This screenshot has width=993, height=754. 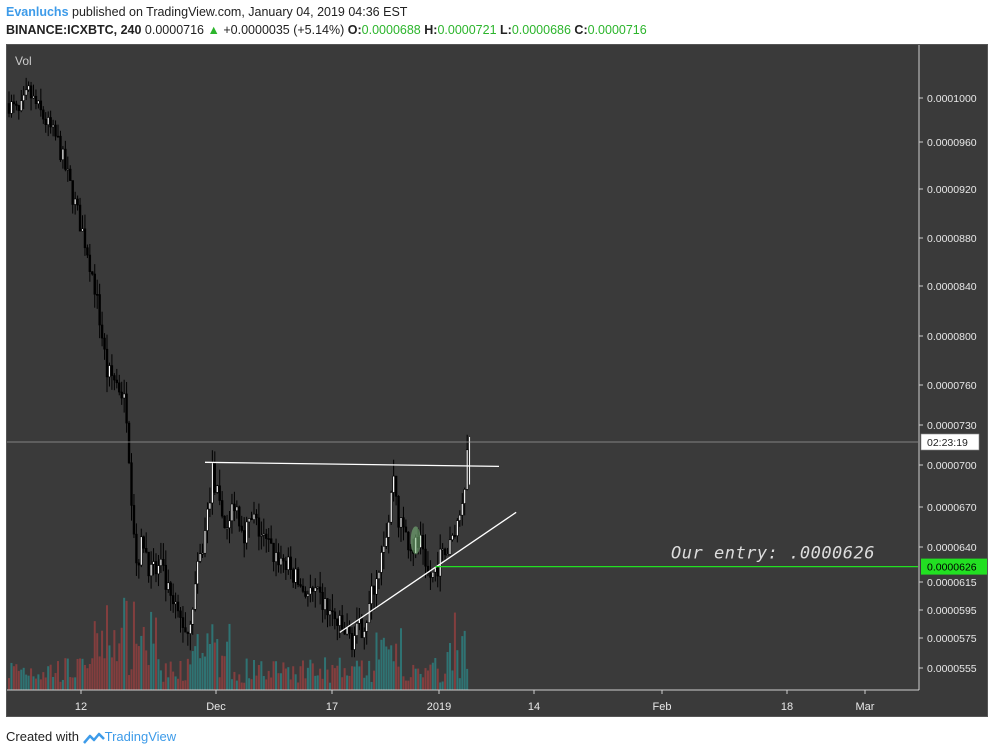 What do you see at coordinates (354, 30) in the screenshot?
I see `open-label: O:` at bounding box center [354, 30].